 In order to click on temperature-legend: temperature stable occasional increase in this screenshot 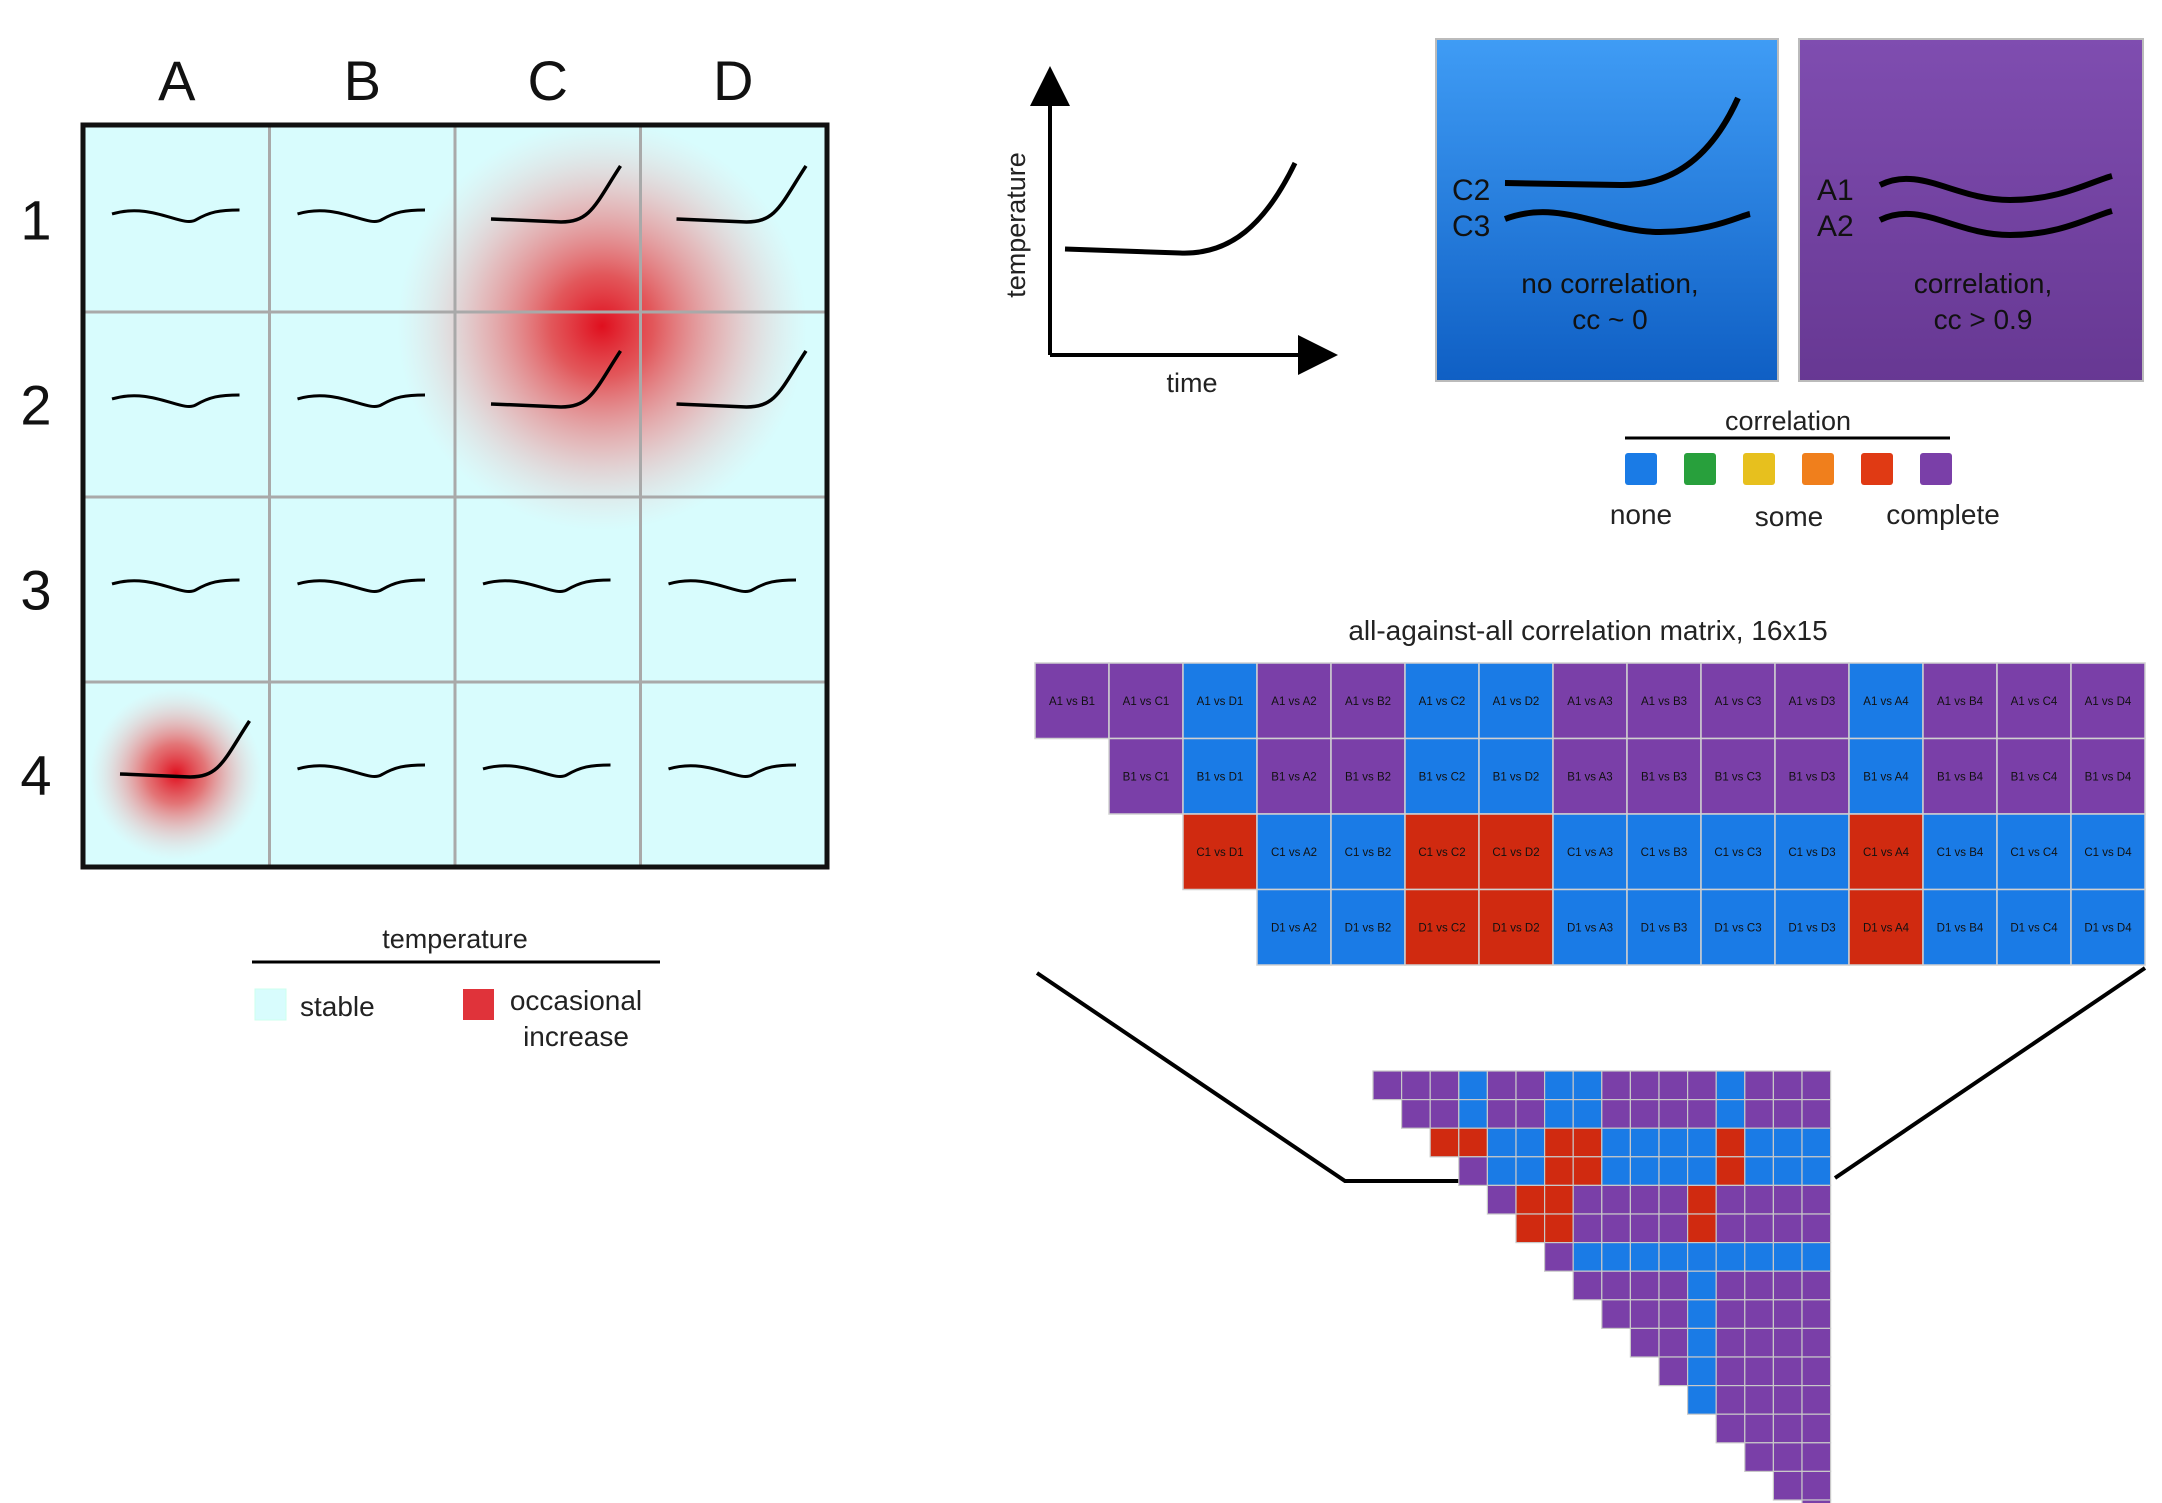, I will do `click(456, 988)`.